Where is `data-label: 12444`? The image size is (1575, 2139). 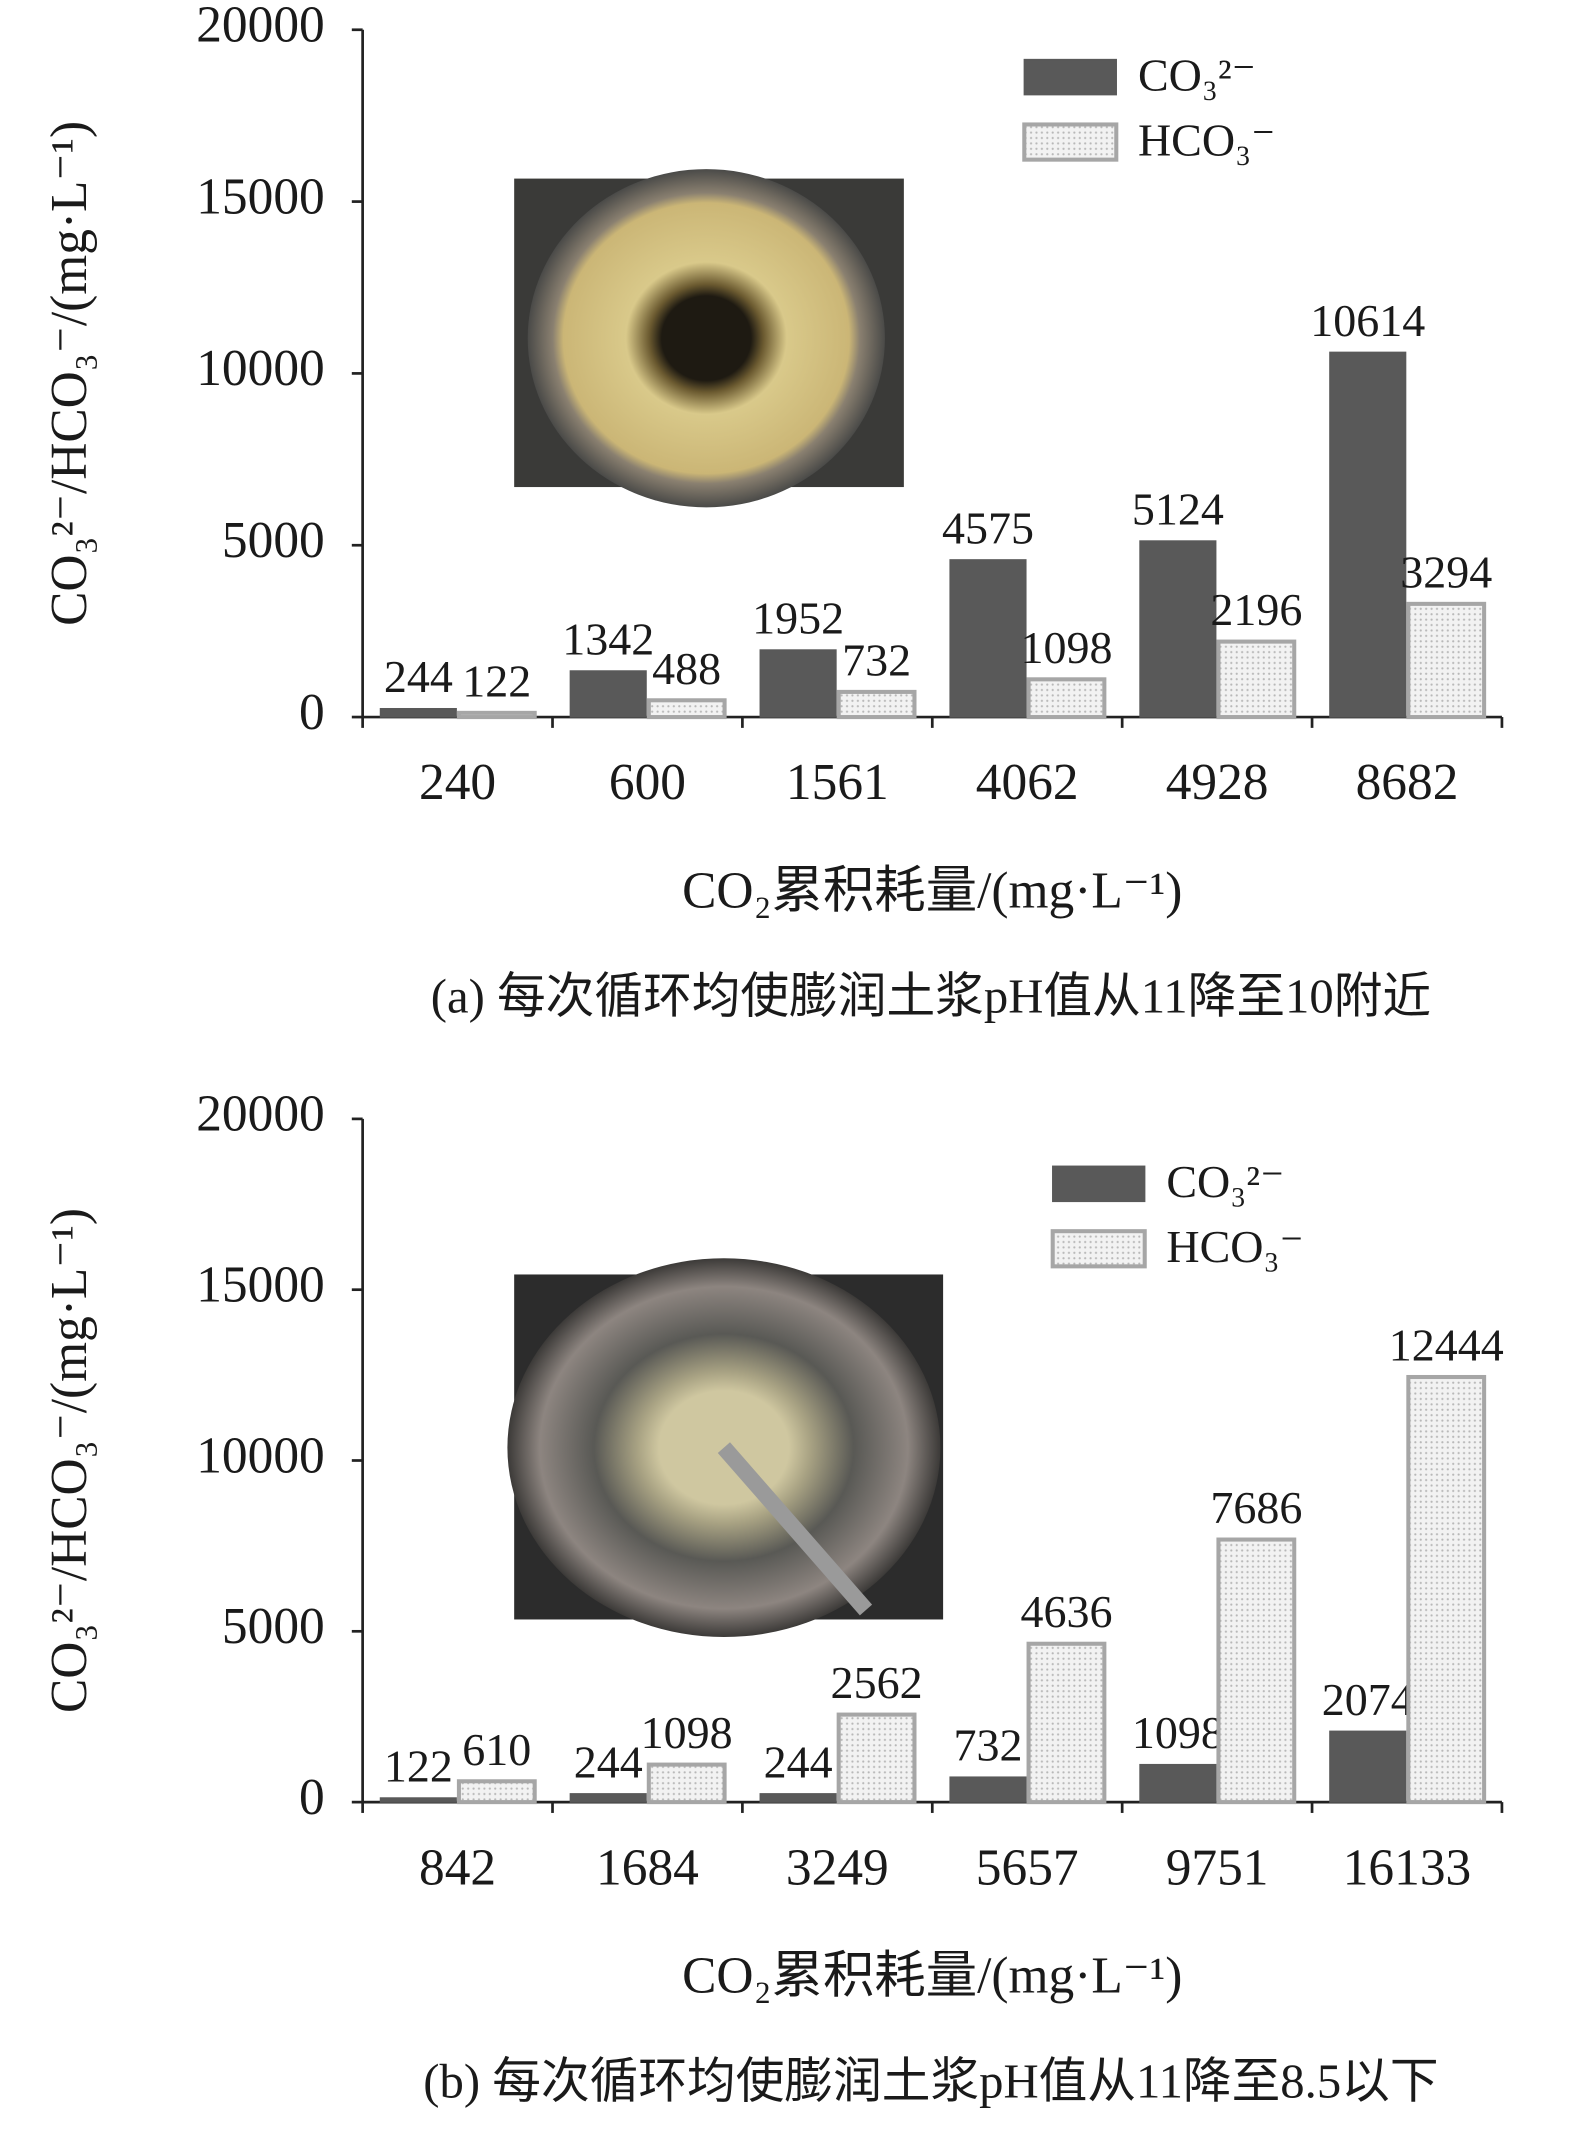 data-label: 12444 is located at coordinates (1446, 1345).